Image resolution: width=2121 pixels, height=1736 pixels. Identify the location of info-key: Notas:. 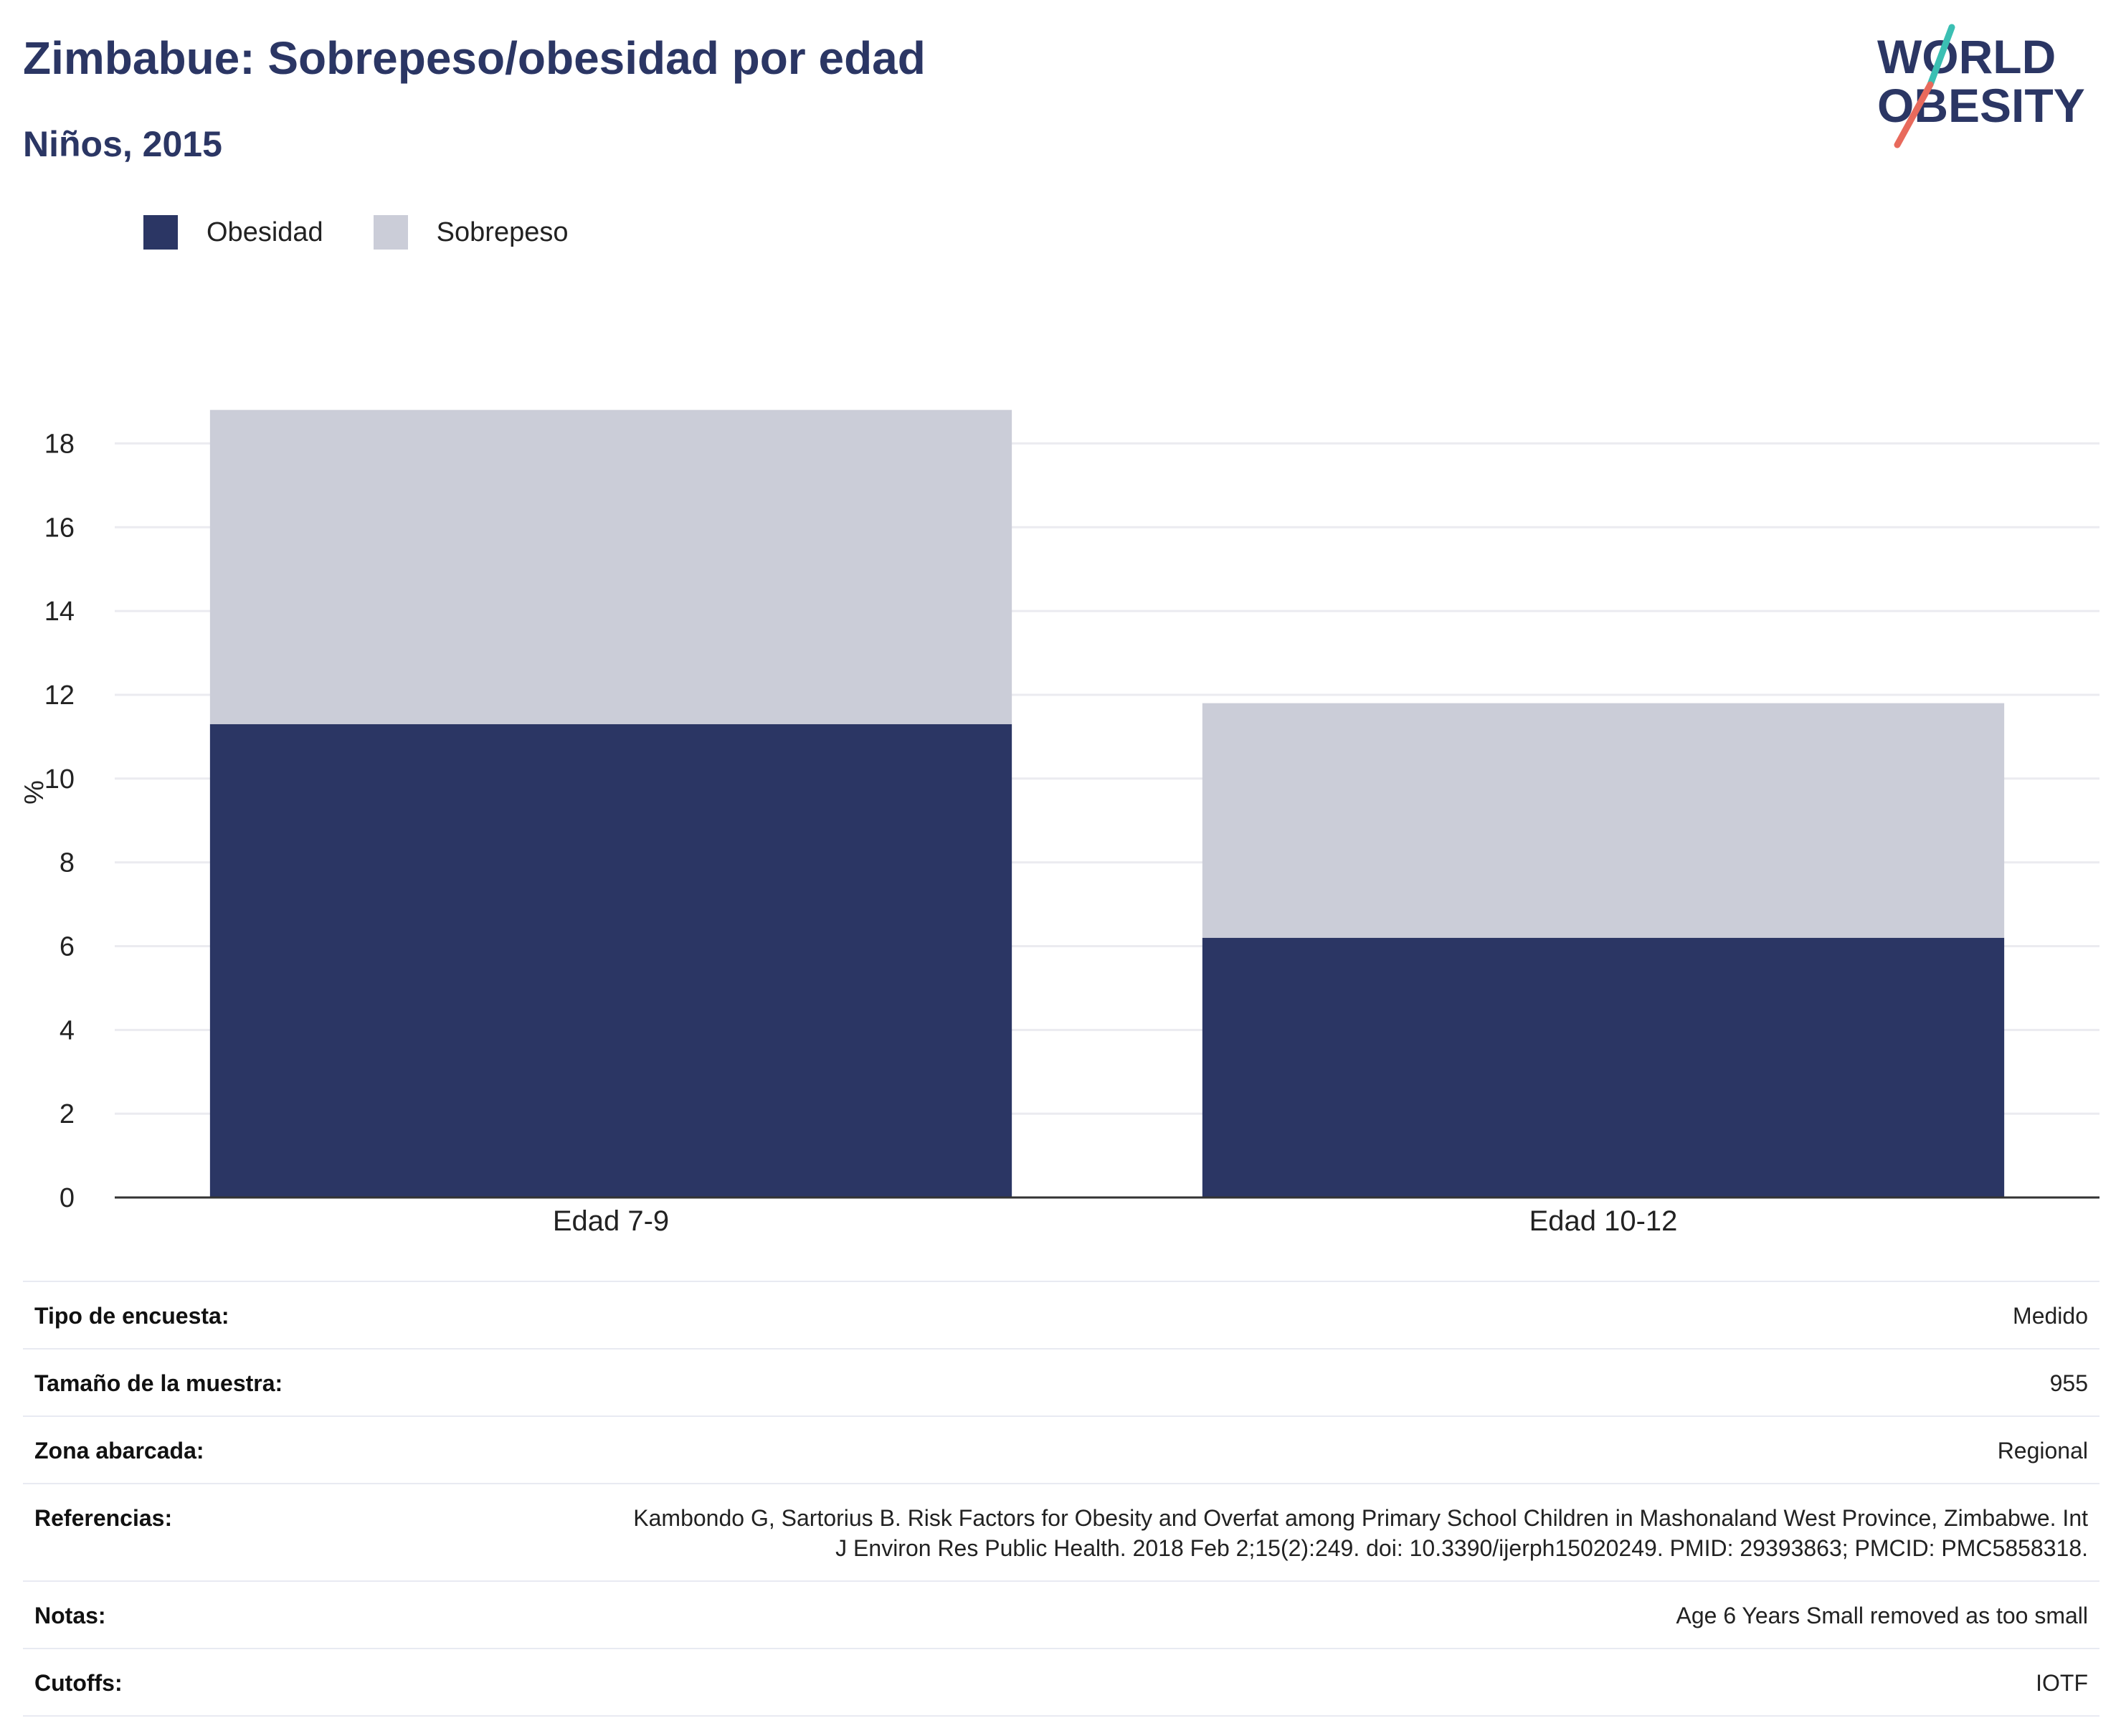
(70, 1615).